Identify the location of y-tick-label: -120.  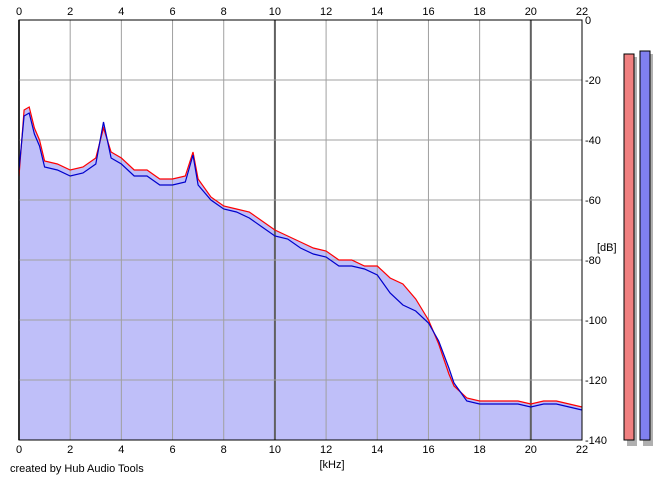
(596, 381).